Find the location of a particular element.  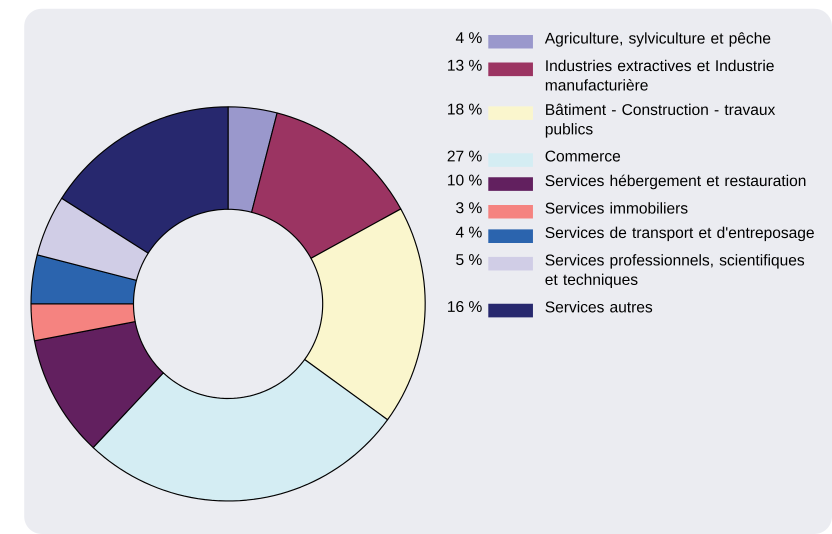

data-label: 3 % is located at coordinates (469, 208).